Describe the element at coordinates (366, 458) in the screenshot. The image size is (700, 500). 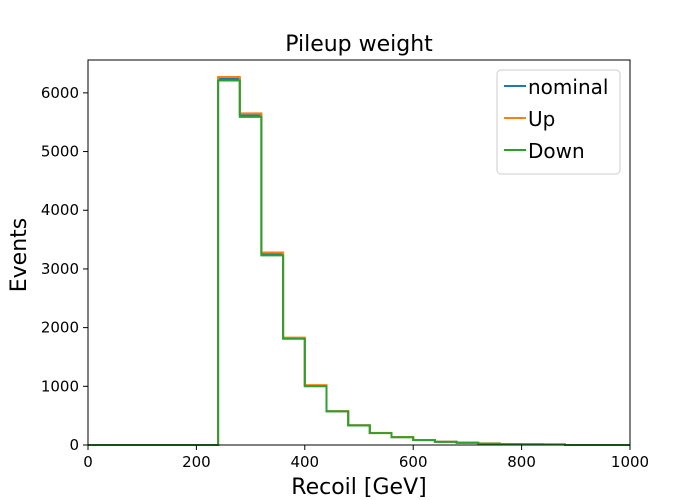
I see `x-axis-ticks: 0 200 400 600 800 1000` at that location.